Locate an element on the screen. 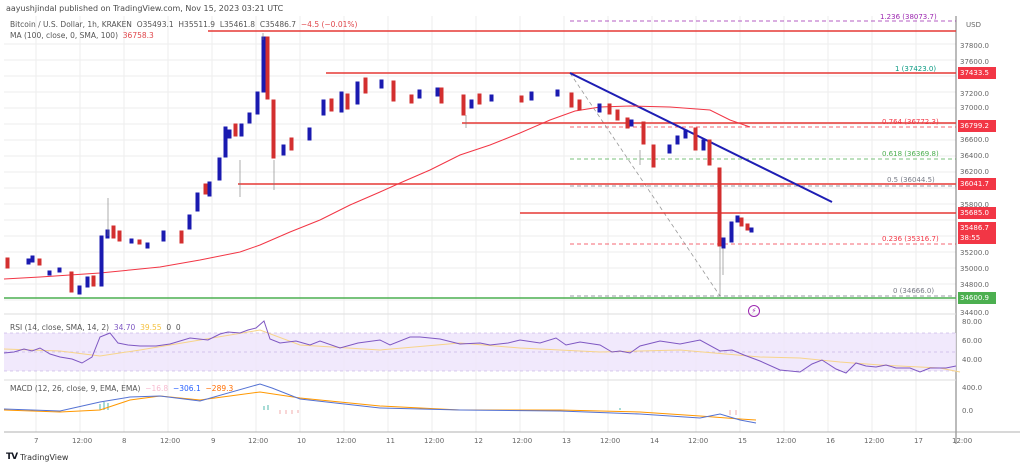 The image size is (1024, 468). fib-label-1236: 1.236 (38073.7) is located at coordinates (908, 17).